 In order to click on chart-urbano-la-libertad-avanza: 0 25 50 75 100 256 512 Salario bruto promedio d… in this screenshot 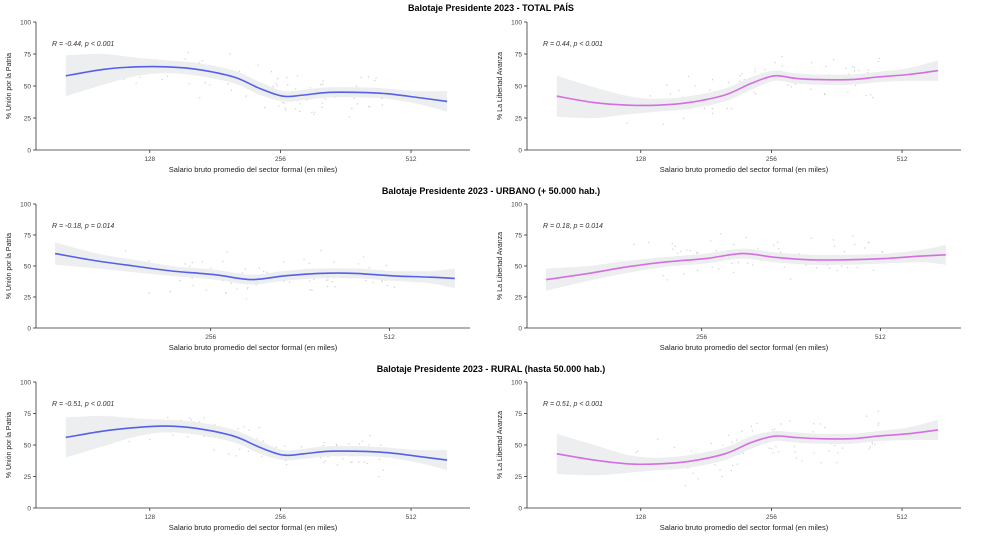, I will do `click(729, 277)`.